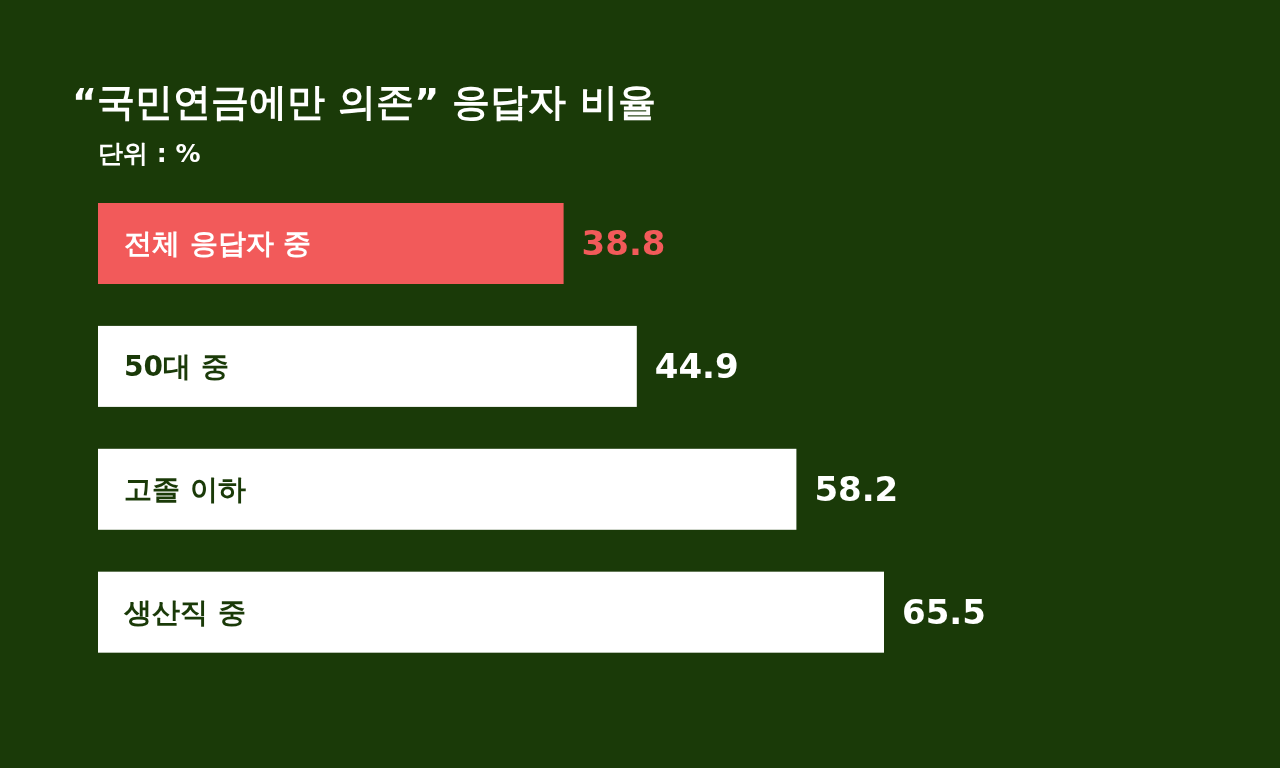 Image resolution: width=1280 pixels, height=768 pixels. Describe the element at coordinates (696, 366) in the screenshot. I see `data-label: 44.9` at that location.